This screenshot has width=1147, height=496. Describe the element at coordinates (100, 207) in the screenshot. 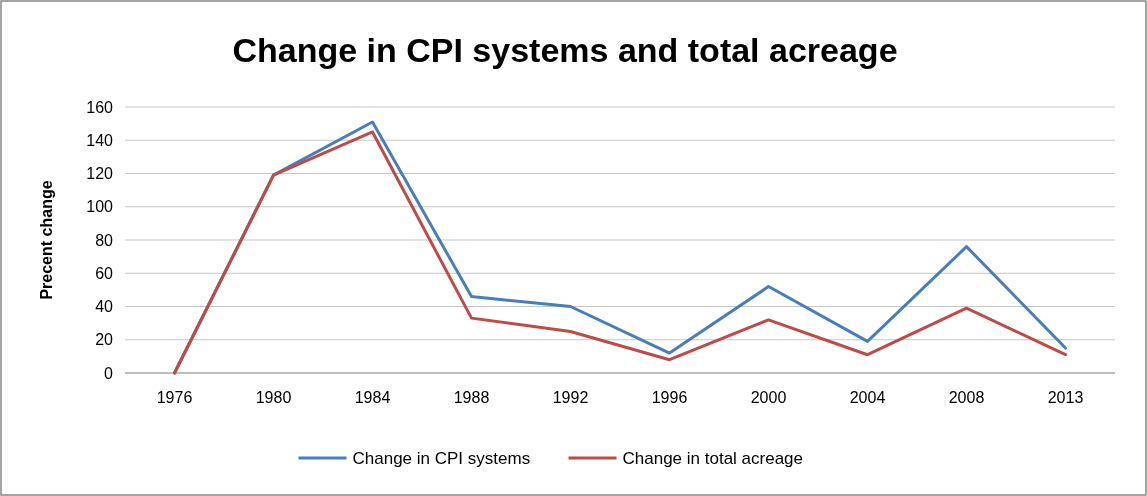

I see `y-tick-label: 100` at that location.